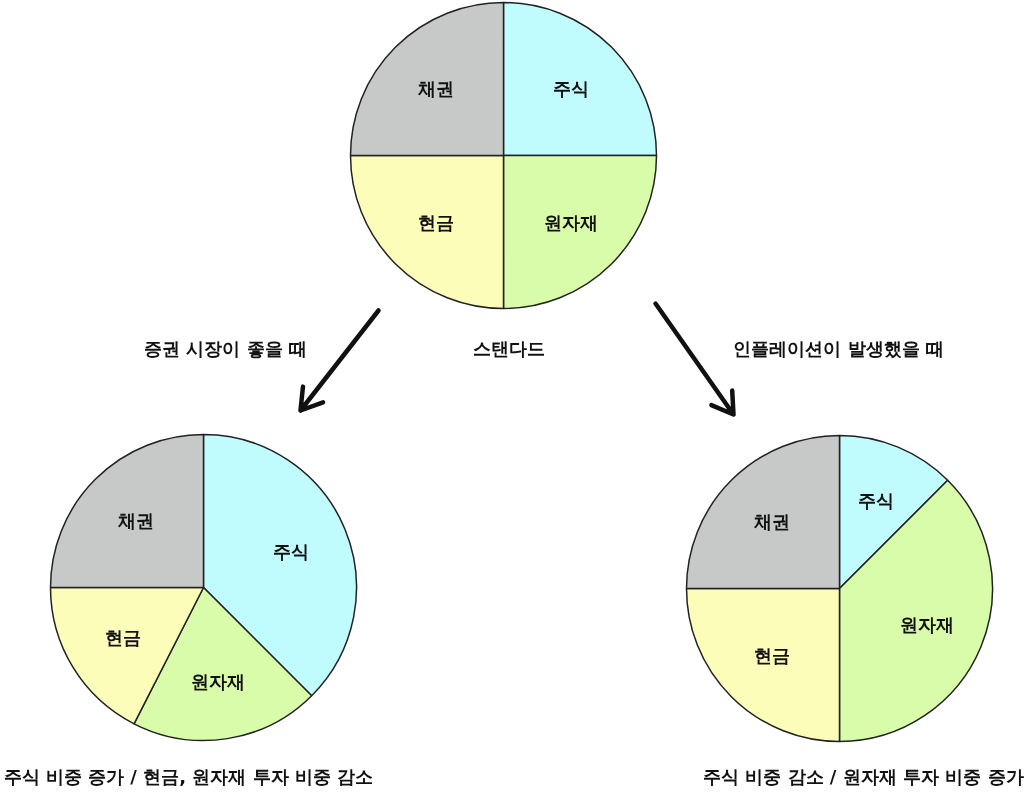 The image size is (1027, 793). What do you see at coordinates (508, 348) in the screenshot?
I see `text: 스탠다드` at bounding box center [508, 348].